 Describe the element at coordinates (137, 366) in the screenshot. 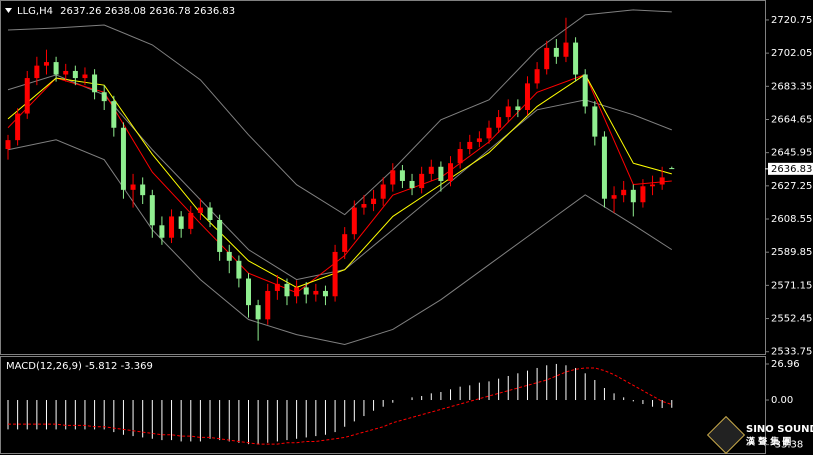

I see `macd-signal-value: -3.369` at that location.